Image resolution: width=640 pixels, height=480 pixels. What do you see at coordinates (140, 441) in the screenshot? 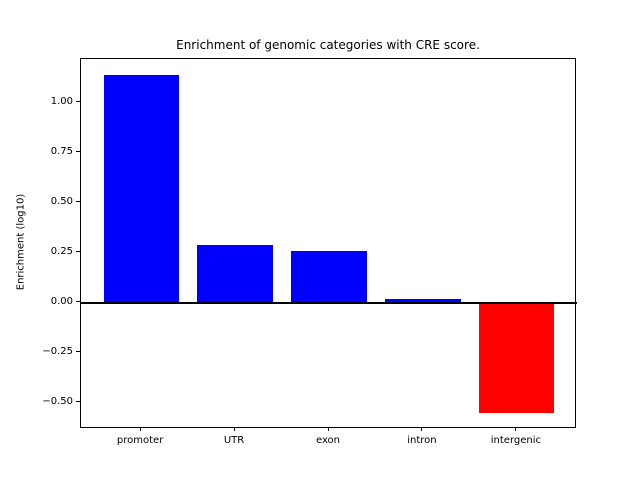
I see `x-tick-label-promoter: promoter` at bounding box center [140, 441].